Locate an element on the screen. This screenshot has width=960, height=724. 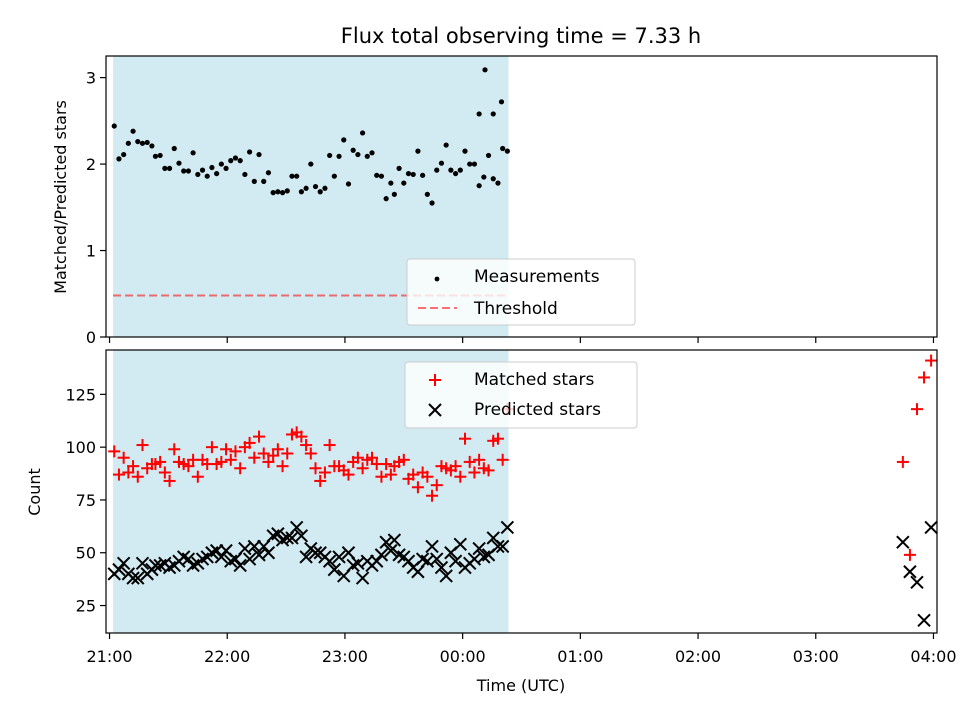
xtick-label: 01:00 is located at coordinates (580, 656).